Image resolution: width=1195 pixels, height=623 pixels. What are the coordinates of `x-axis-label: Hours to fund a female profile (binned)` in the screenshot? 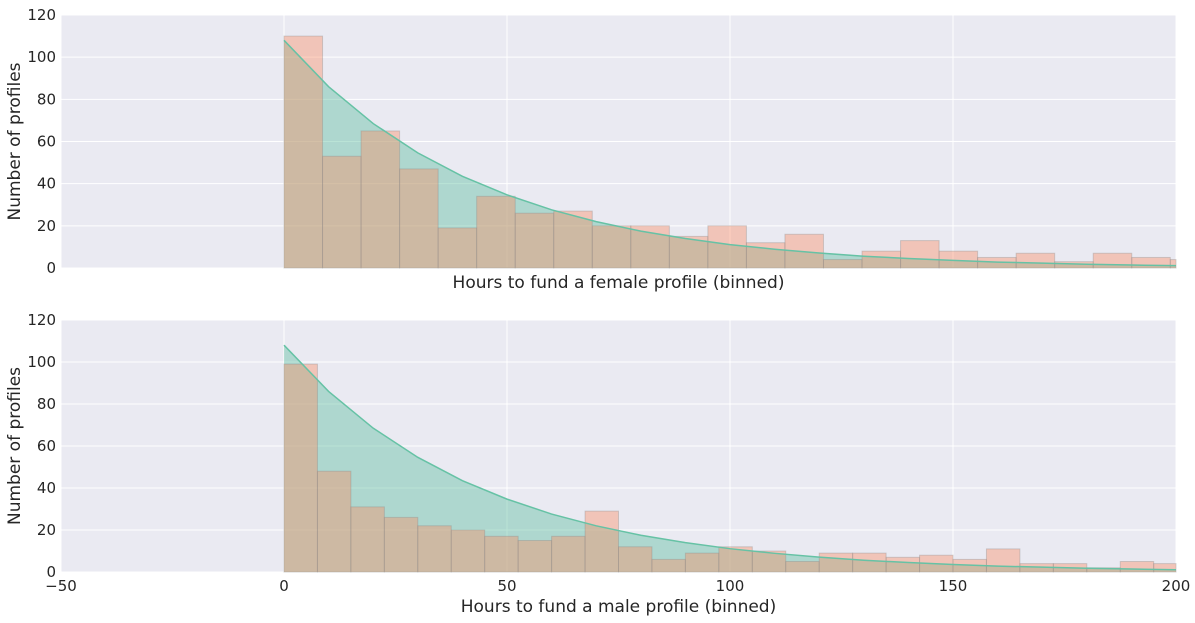 It's located at (619, 283).